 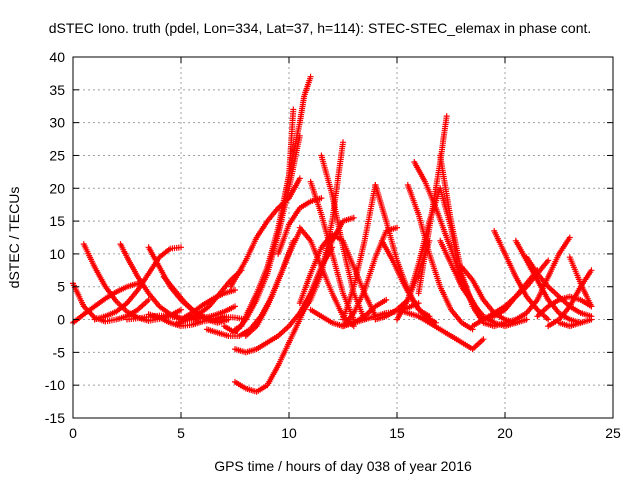 What do you see at coordinates (57, 155) in the screenshot?
I see `y-tick-label: 25` at bounding box center [57, 155].